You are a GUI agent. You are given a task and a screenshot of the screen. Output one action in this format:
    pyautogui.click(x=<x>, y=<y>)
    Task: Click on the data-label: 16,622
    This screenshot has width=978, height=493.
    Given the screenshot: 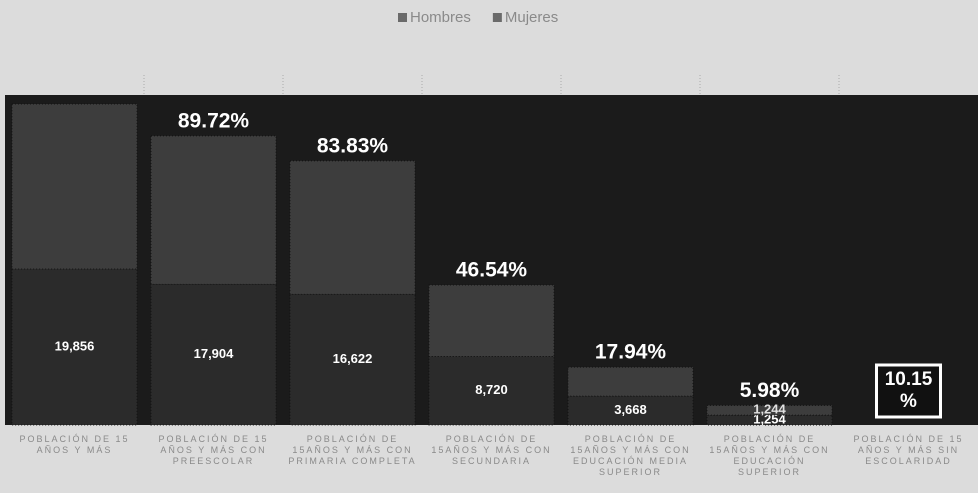 What is the action you would take?
    pyautogui.click(x=353, y=358)
    